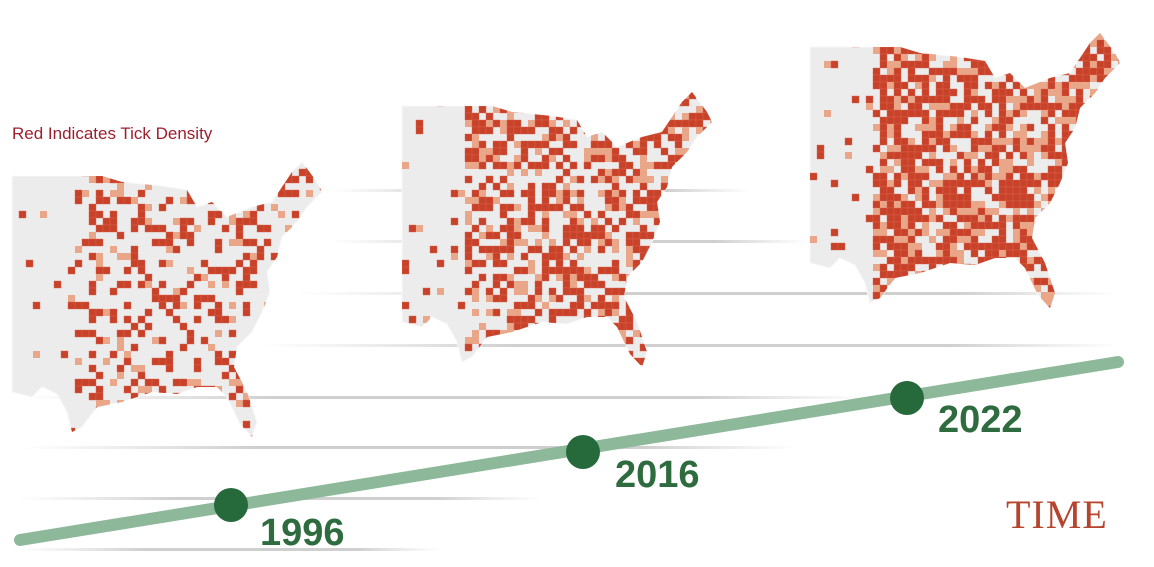 The image size is (1154, 567). Describe the element at coordinates (302, 533) in the screenshot. I see `year-label: 1996` at that location.